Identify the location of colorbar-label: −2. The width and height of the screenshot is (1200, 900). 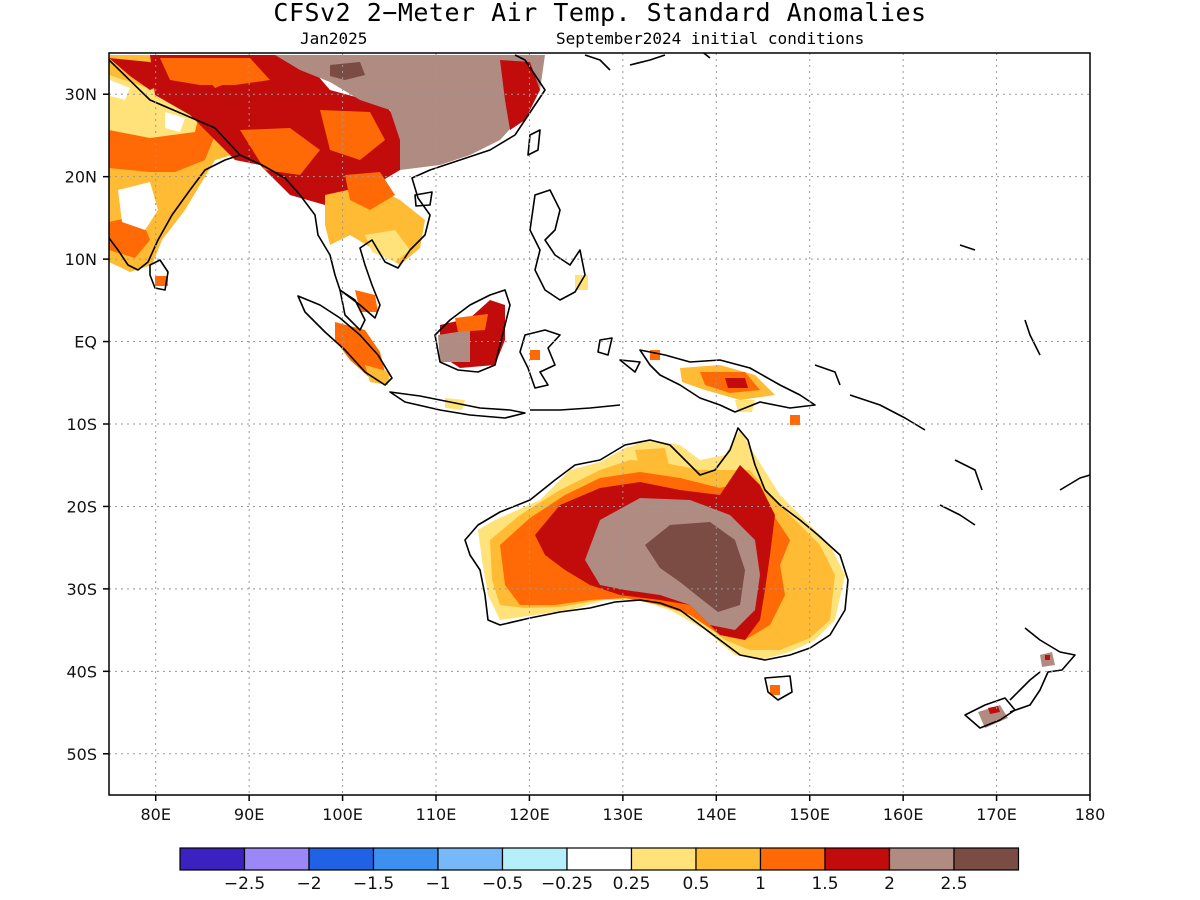
(308, 884).